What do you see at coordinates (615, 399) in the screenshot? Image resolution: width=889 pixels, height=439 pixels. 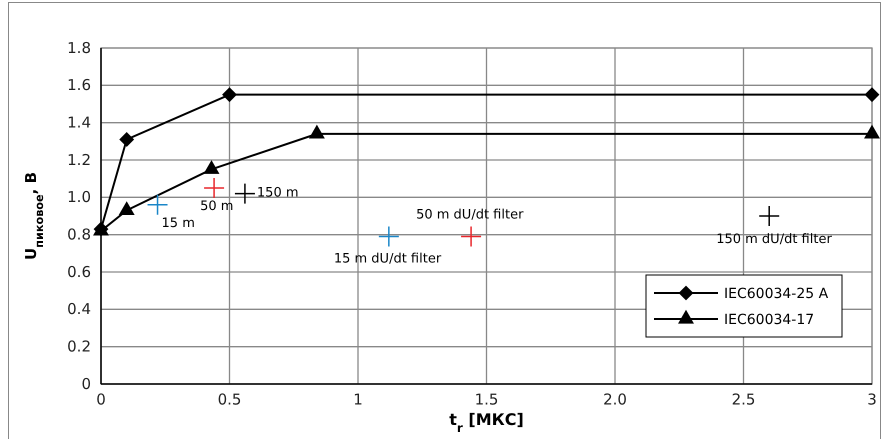 I see `x-tick-label: 2.0` at bounding box center [615, 399].